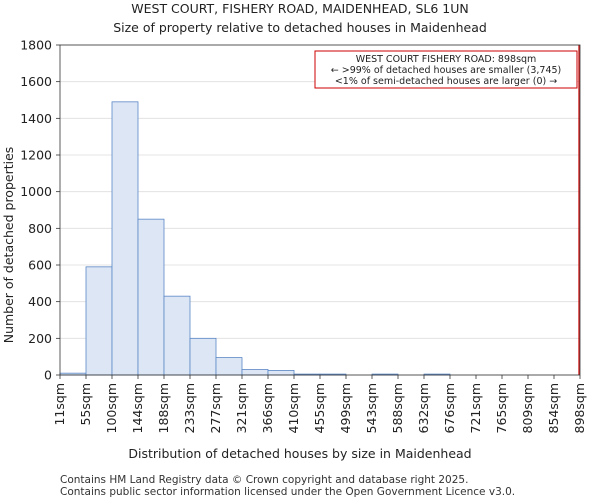 This screenshot has width=600, height=500. Describe the element at coordinates (241, 408) in the screenshot. I see `x-tick-label: 321sqm` at that location.